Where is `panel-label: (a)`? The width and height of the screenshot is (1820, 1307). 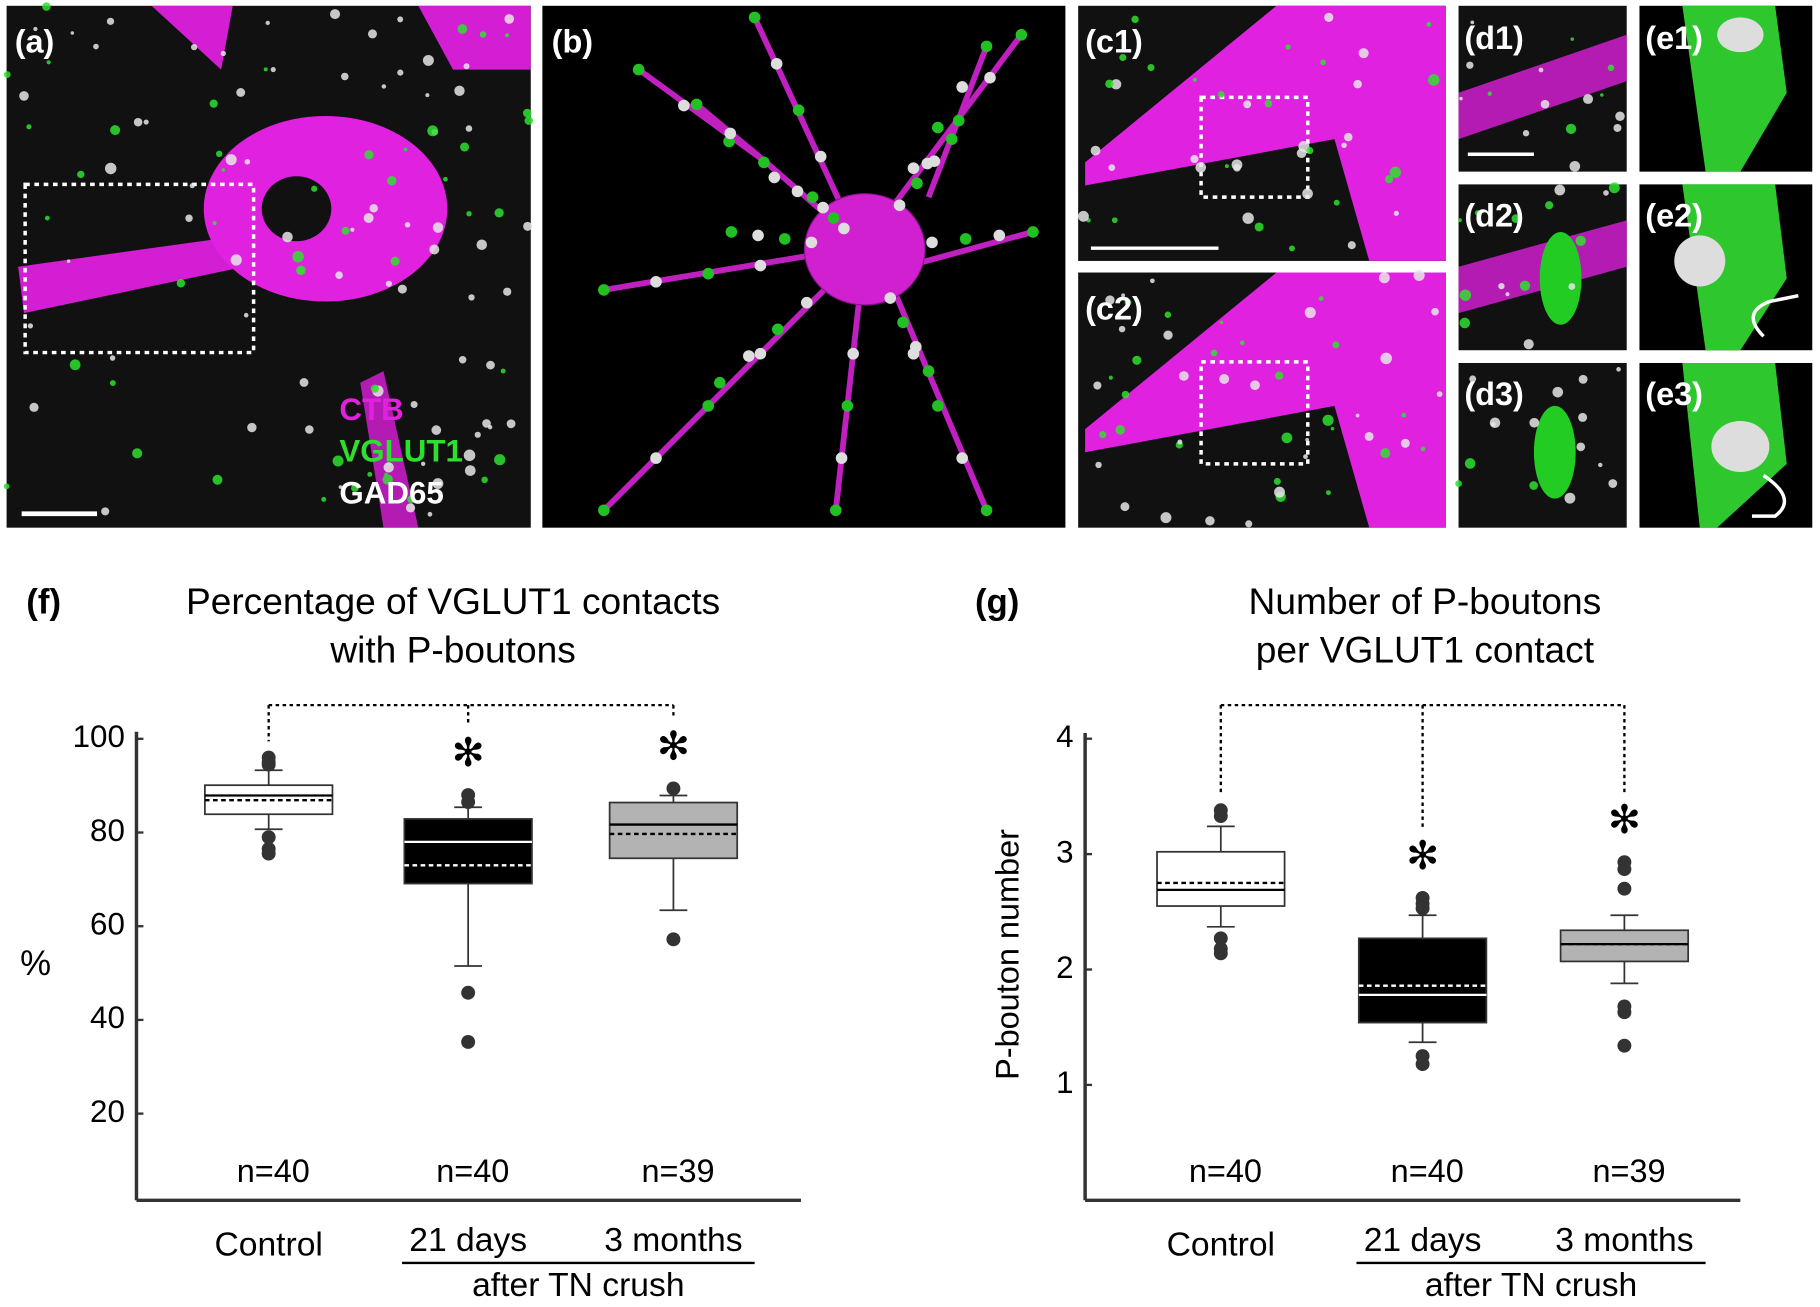 panel-label: (a) is located at coordinates (35, 42).